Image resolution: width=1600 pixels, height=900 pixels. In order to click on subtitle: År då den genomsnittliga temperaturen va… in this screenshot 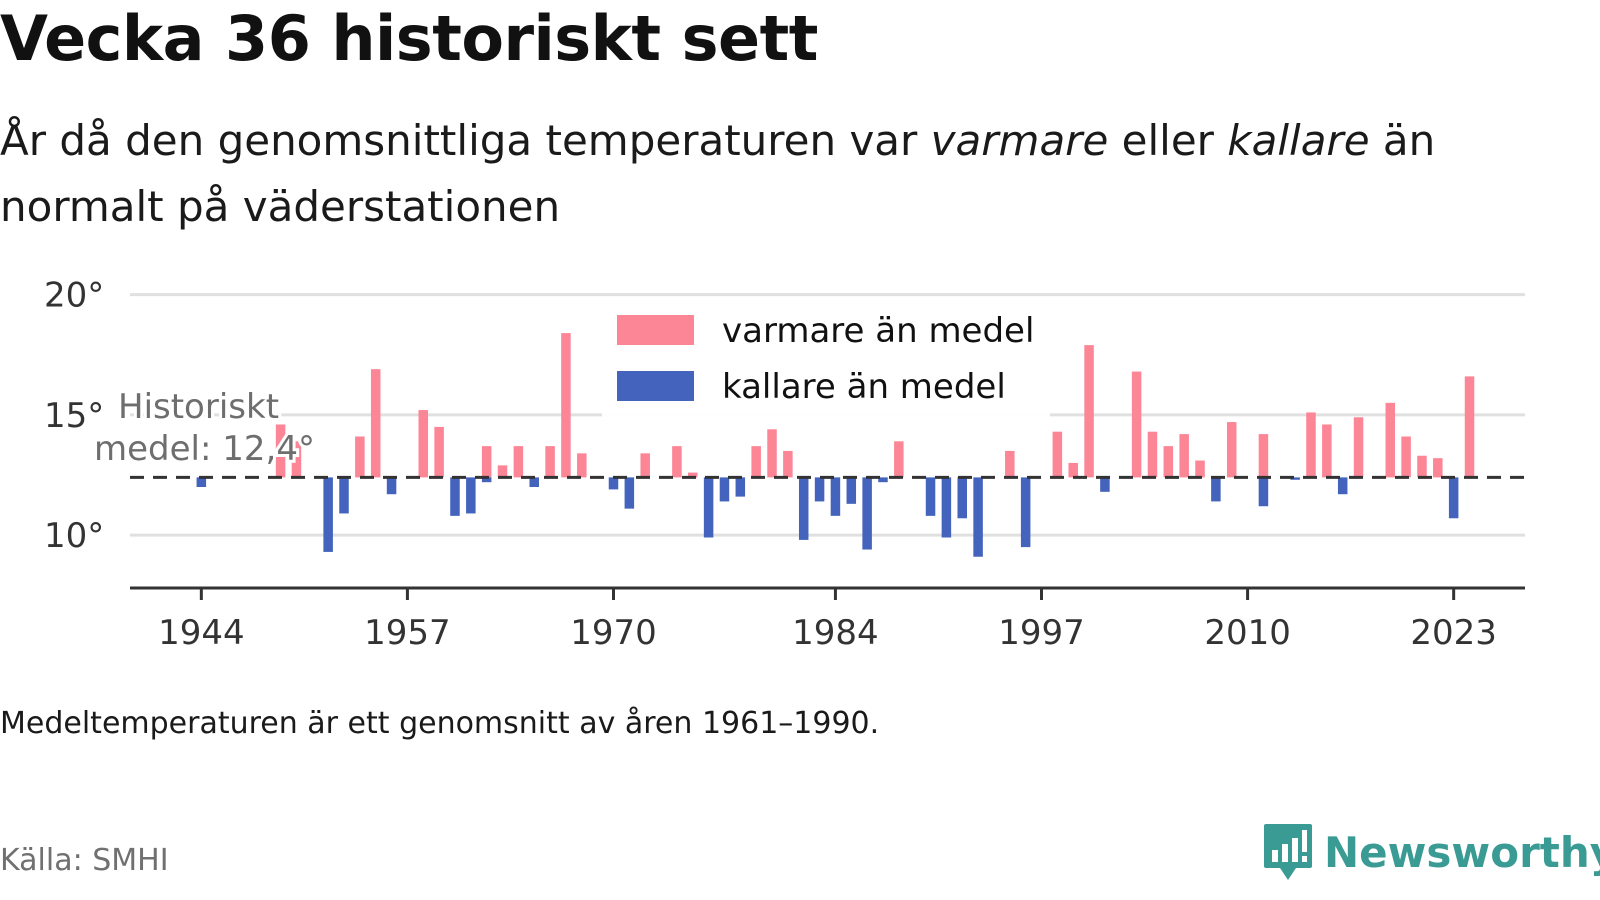, I will do `click(780, 174)`.